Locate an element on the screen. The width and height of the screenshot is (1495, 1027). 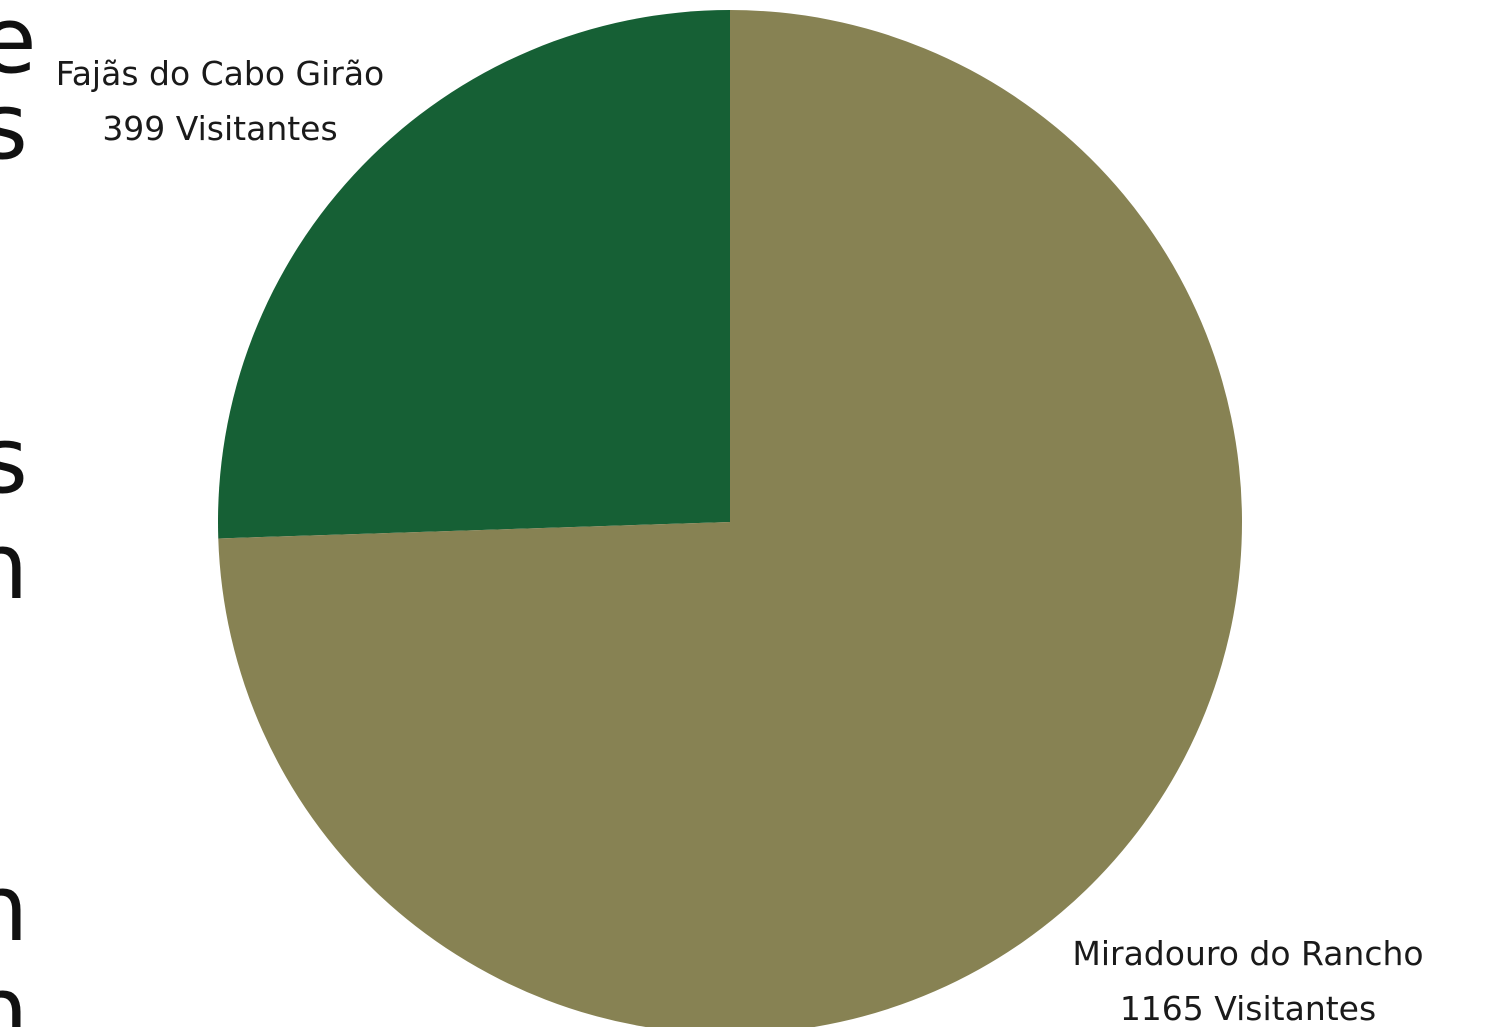
slice-name-label: Fajãs do Cabo Girão is located at coordinates (220, 73).